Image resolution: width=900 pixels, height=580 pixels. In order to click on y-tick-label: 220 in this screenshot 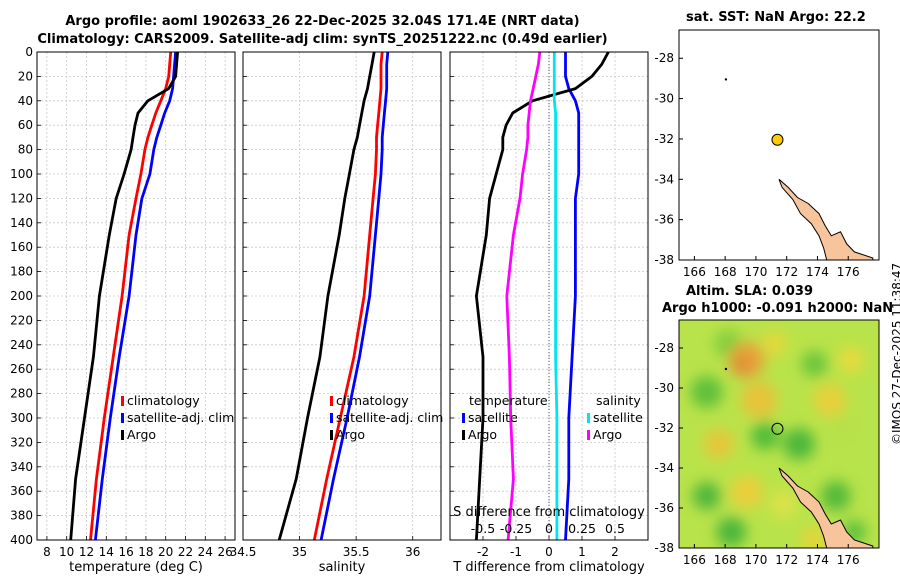, I will do `click(21, 320)`.